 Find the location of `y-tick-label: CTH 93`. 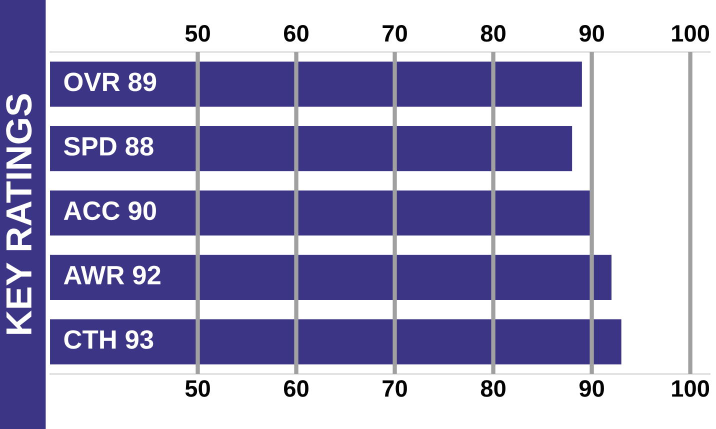

y-tick-label: CTH 93 is located at coordinates (109, 339).